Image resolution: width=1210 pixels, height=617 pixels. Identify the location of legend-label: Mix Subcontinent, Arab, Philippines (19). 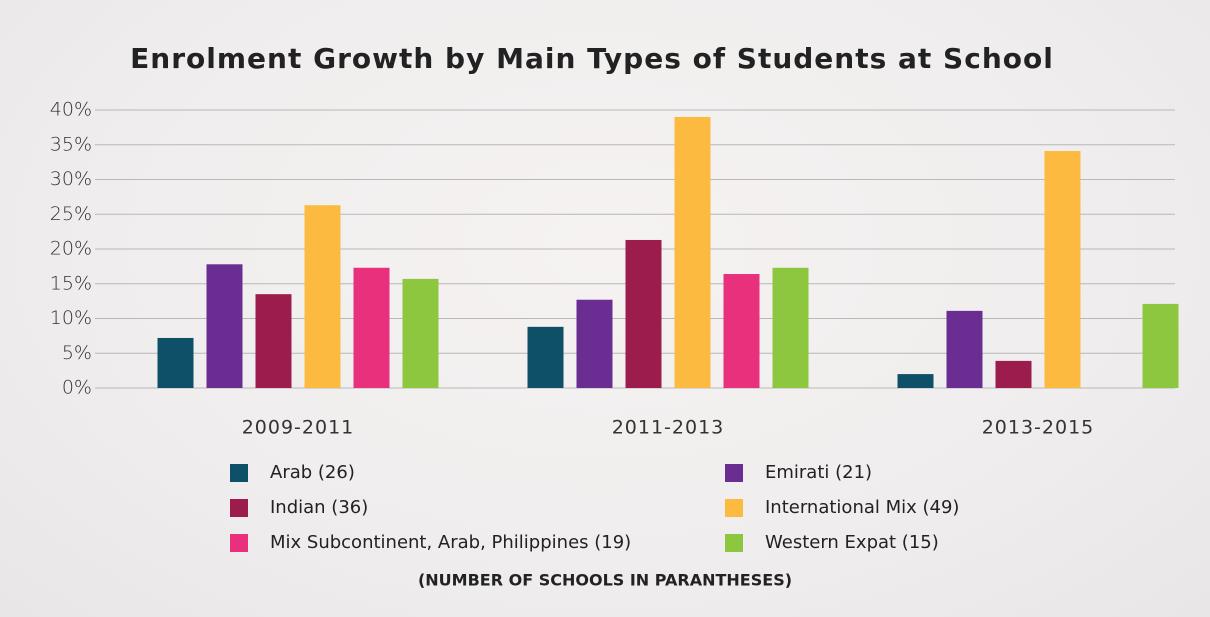
(450, 542).